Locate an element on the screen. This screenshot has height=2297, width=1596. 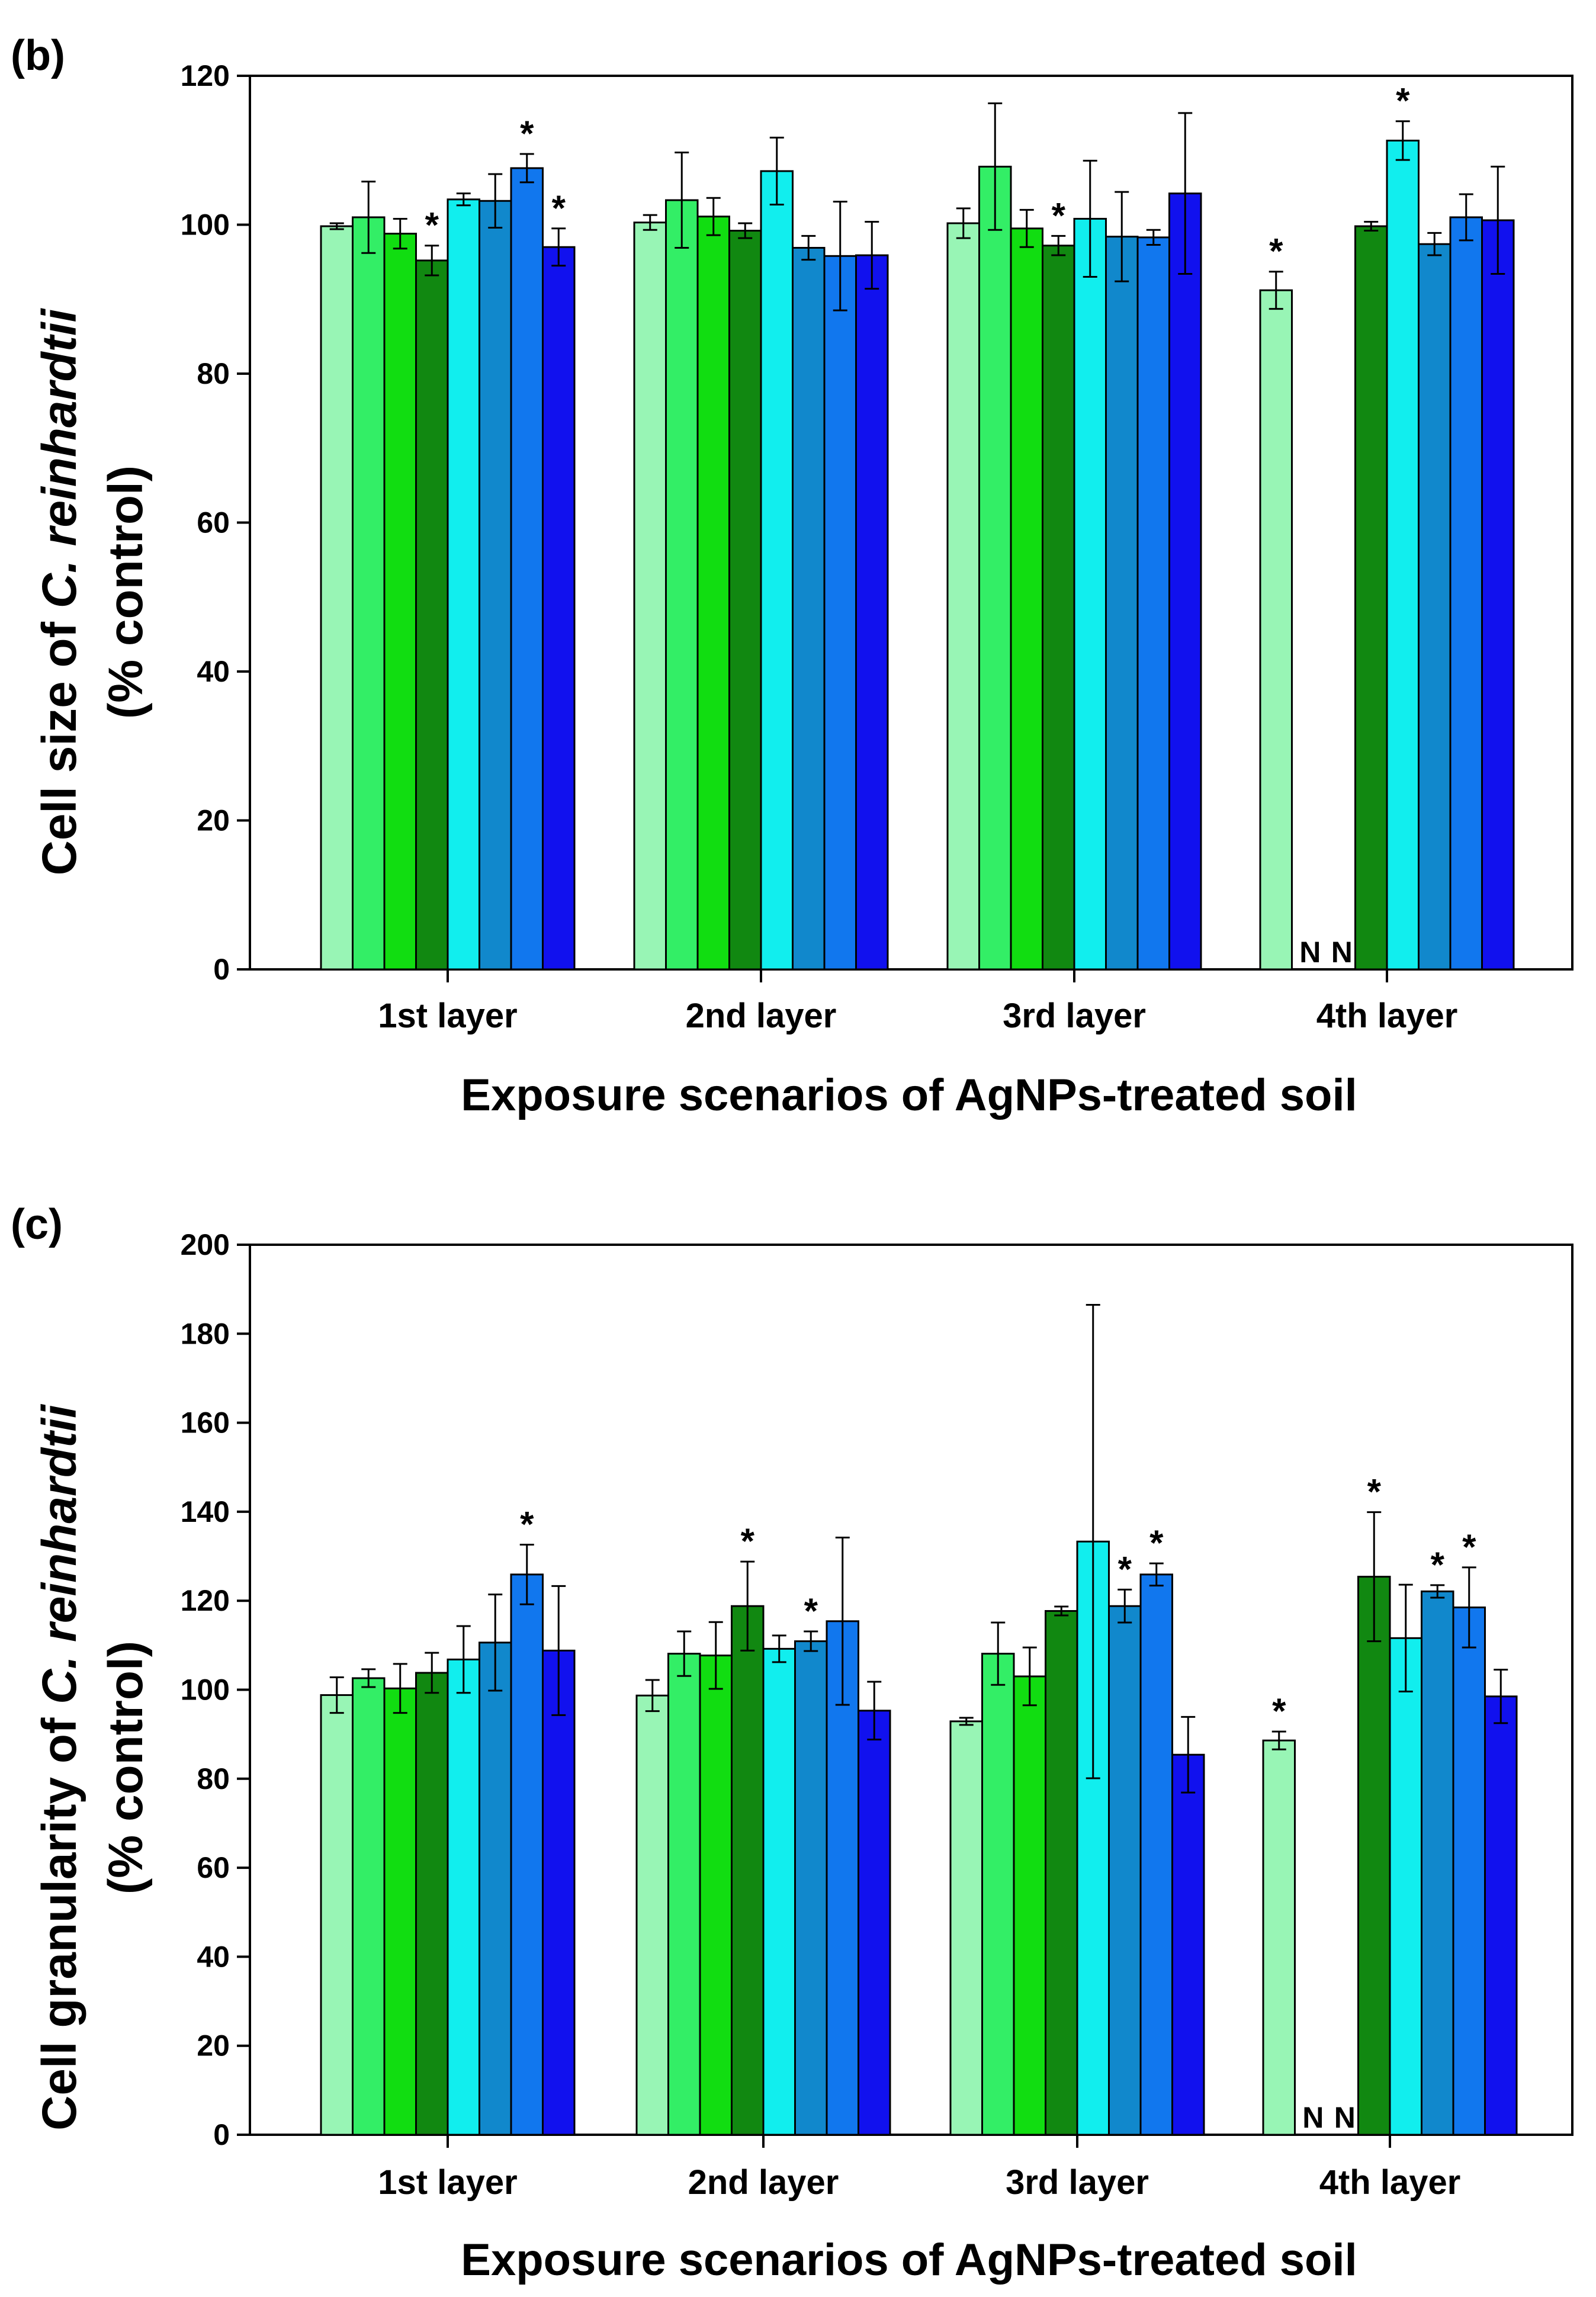
svg-text: Cell size of C. reinhardtii is located at coordinates (59, 591).